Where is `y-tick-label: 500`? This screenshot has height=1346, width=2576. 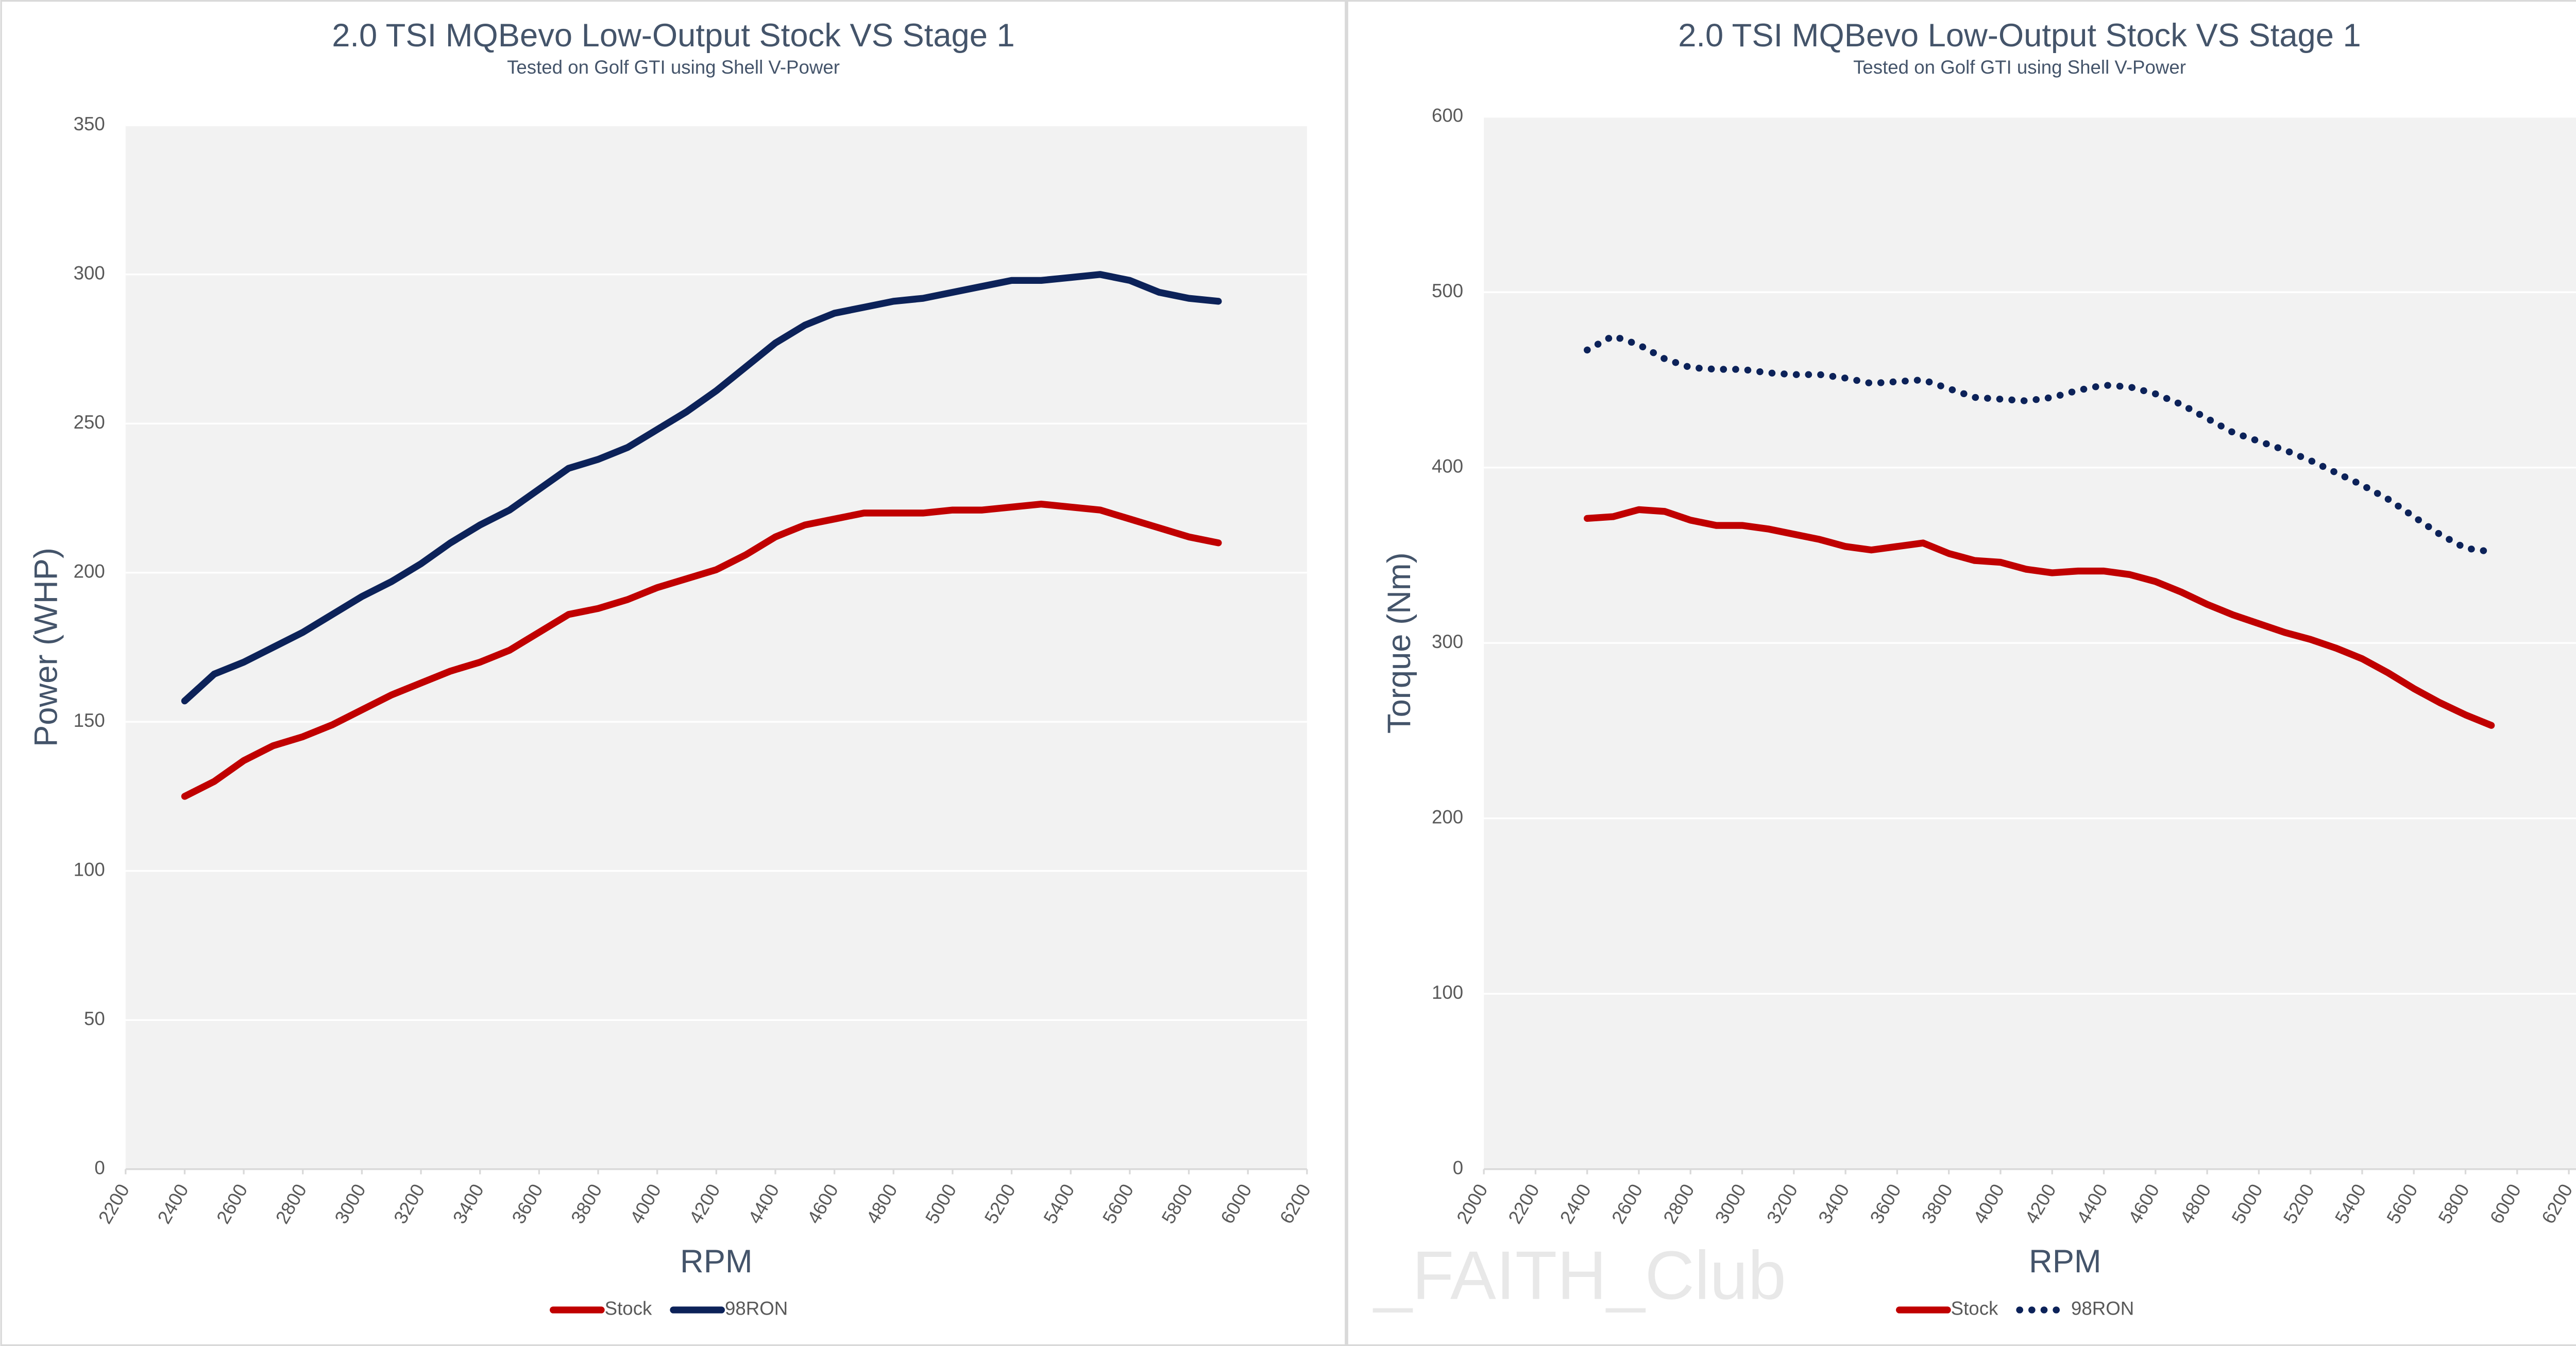
y-tick-label: 500 is located at coordinates (1447, 290).